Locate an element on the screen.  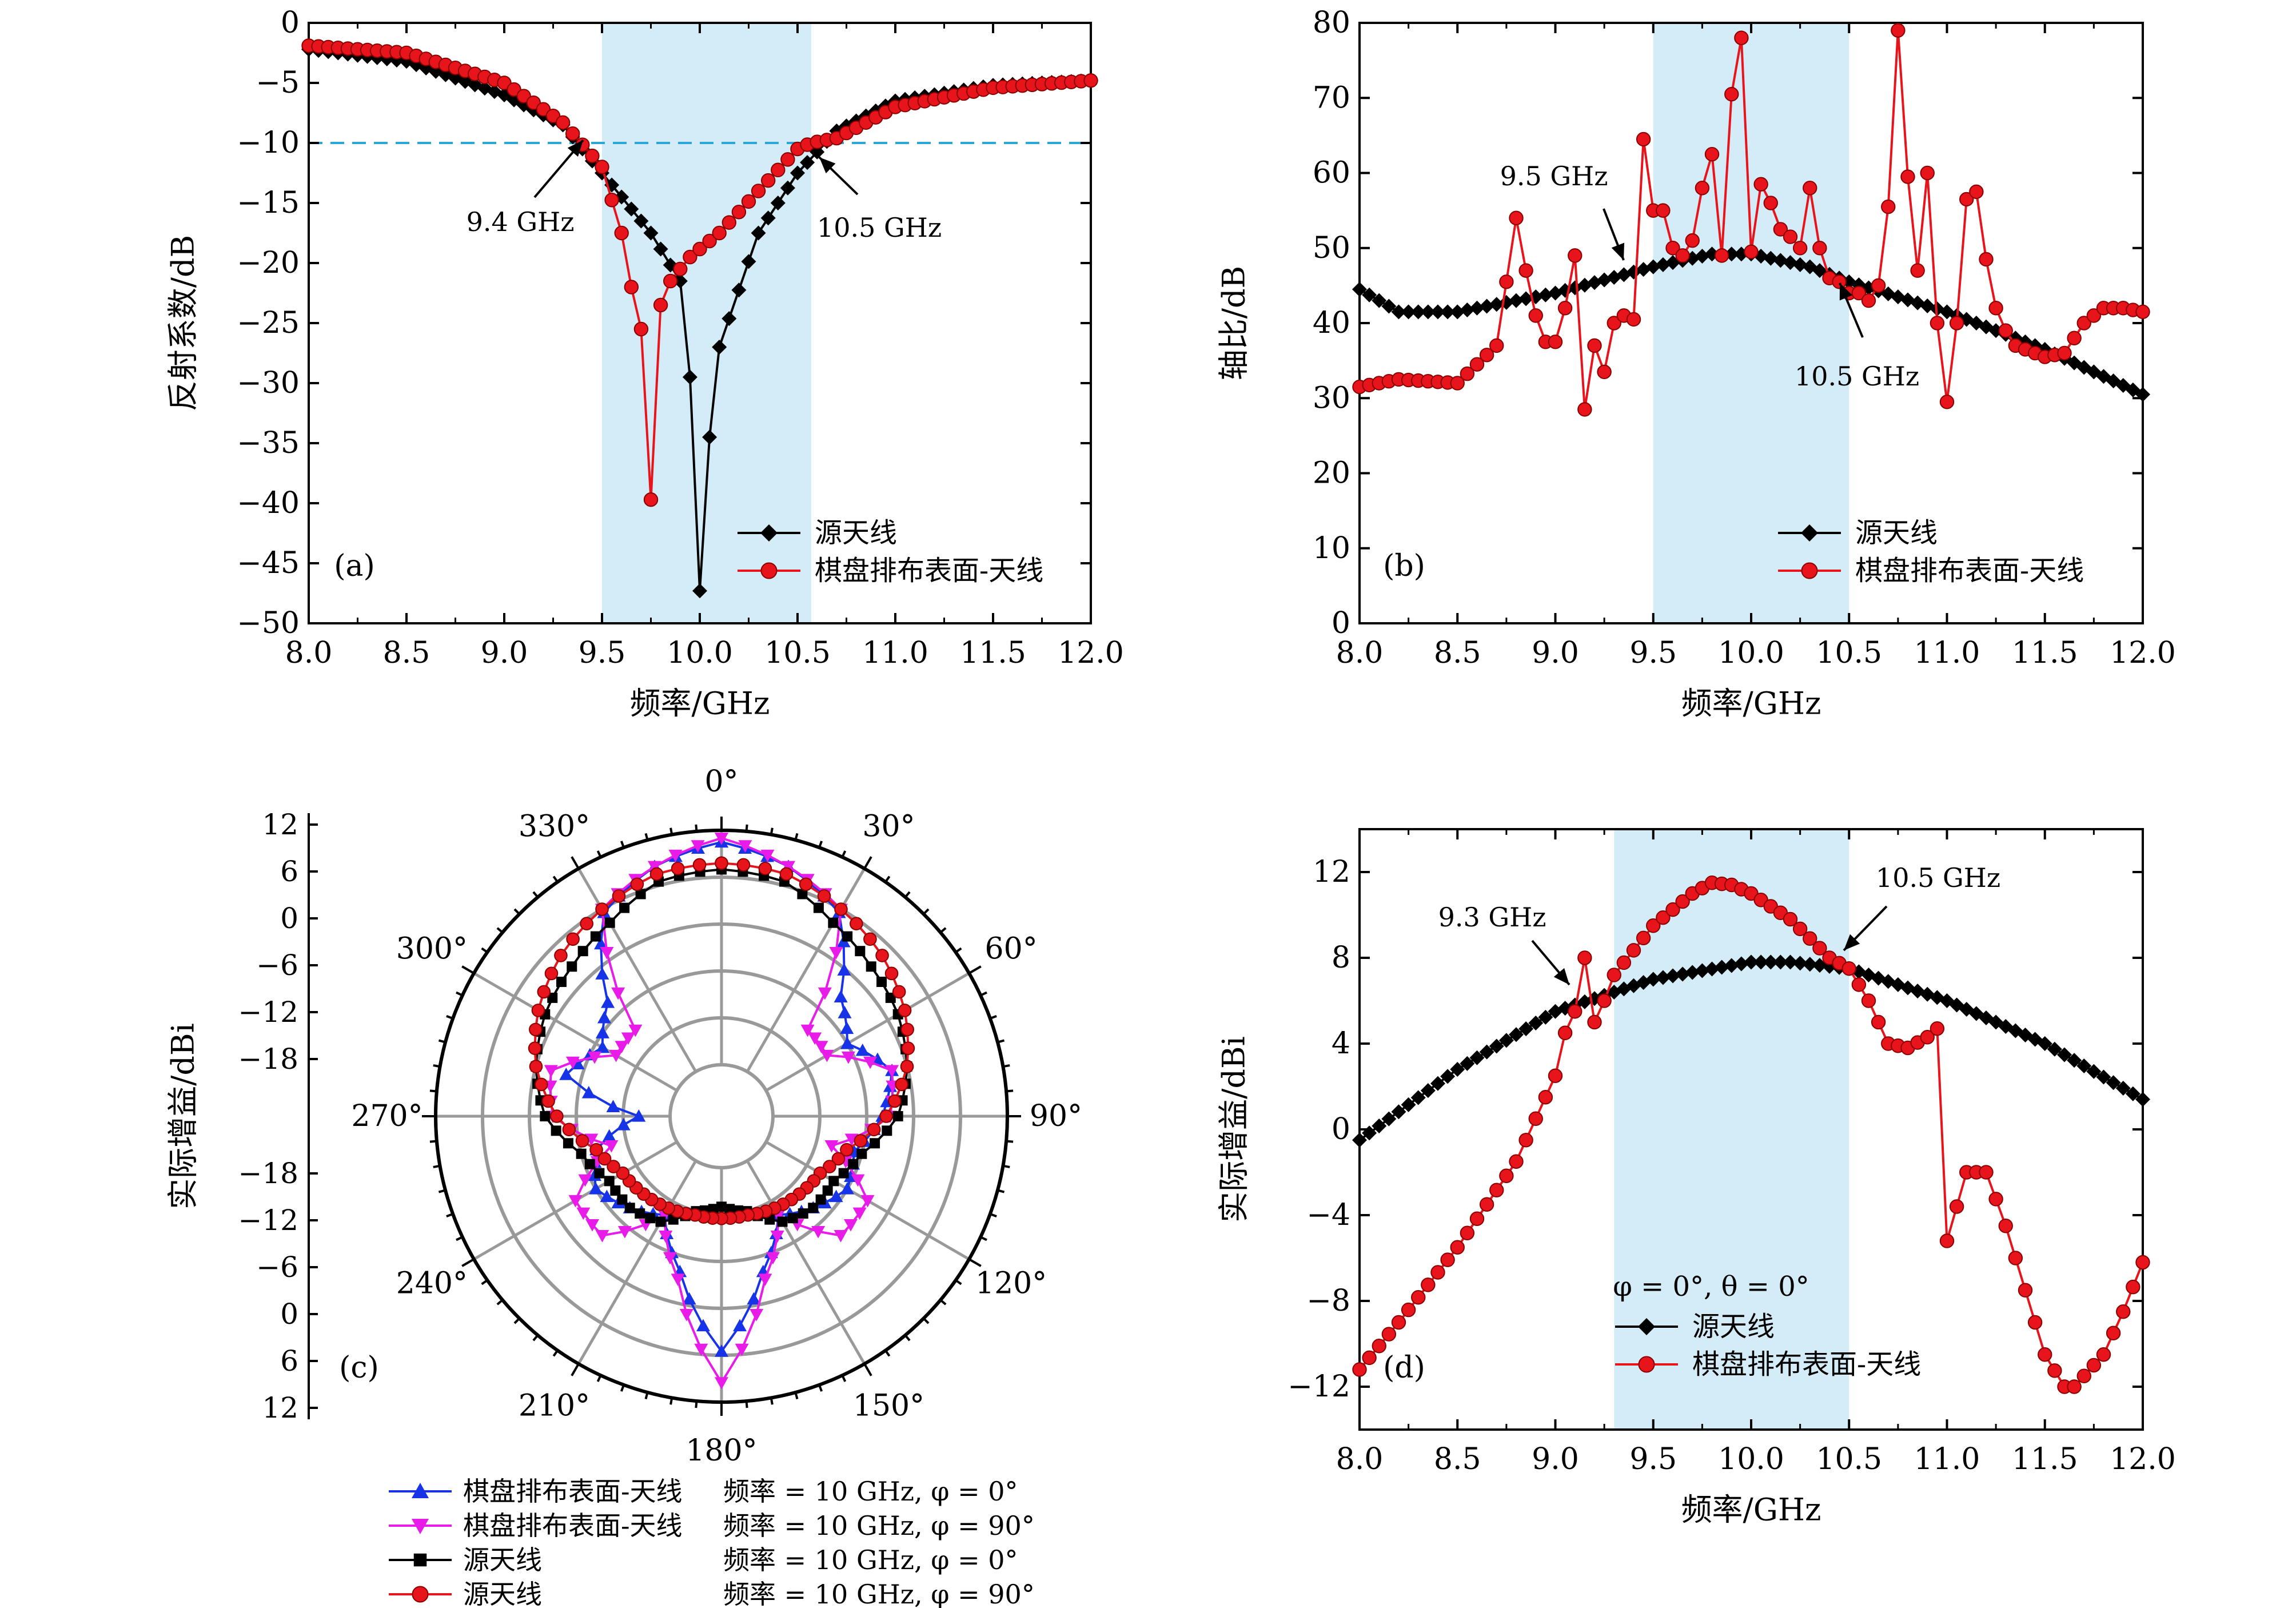
x-tick-label: 11.0 is located at coordinates (1947, 653).